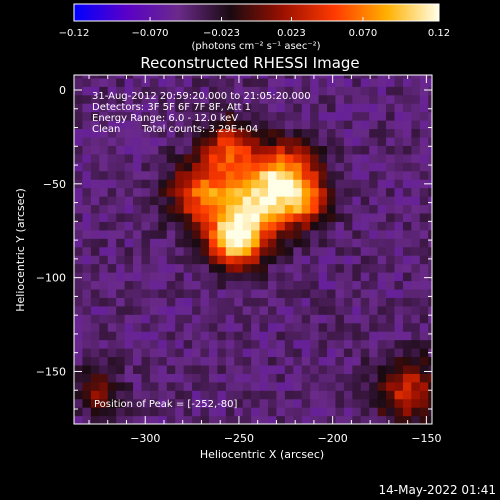  I want to click on annotation-energy-range: Energy Range: 6.0 - 12.0 keV, so click(165, 118).